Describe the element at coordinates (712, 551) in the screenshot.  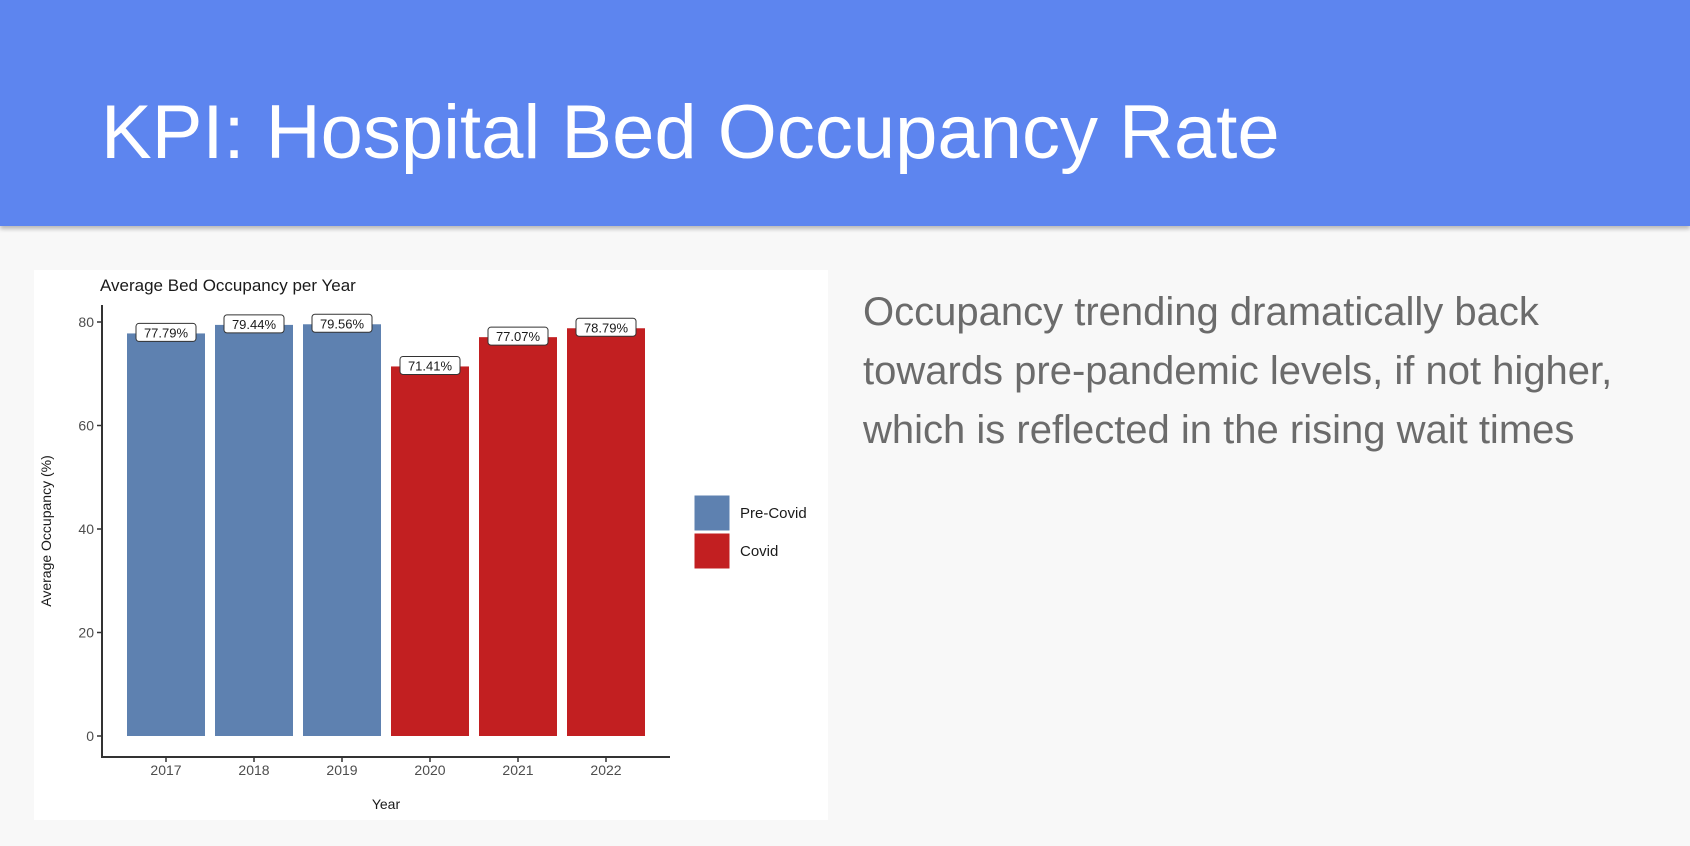
I see `legend-swatch-covid` at that location.